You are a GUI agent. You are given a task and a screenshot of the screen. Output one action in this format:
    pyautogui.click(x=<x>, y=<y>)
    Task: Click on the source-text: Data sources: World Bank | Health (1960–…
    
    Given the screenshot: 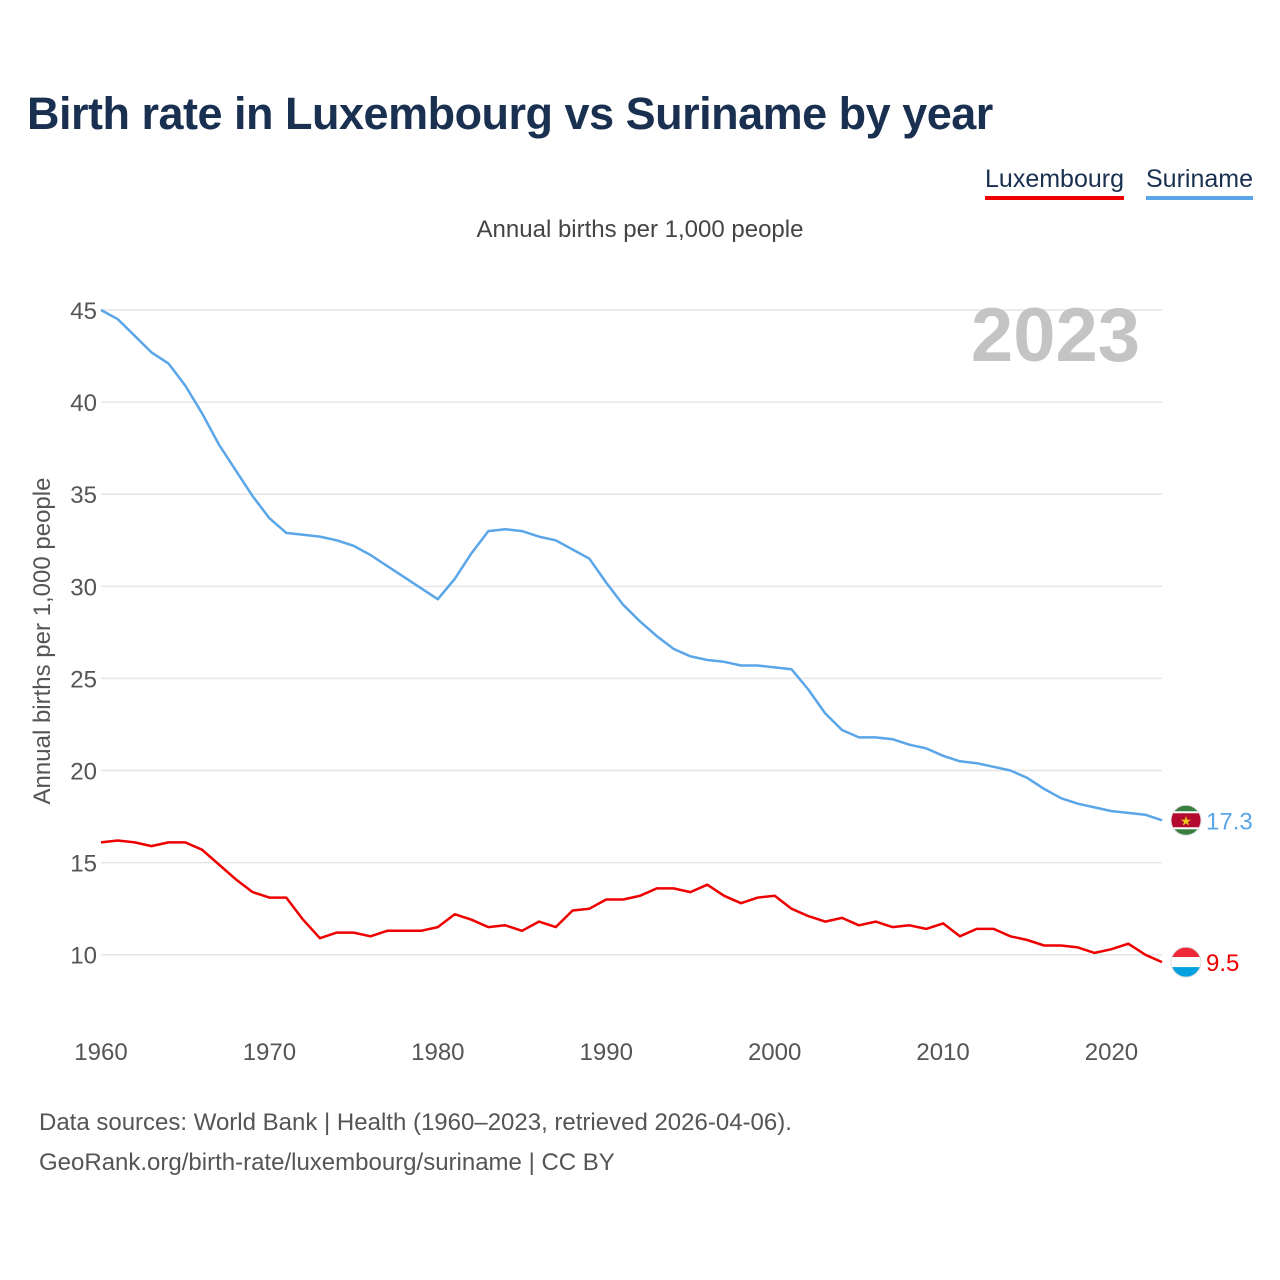 What is the action you would take?
    pyautogui.click(x=415, y=1122)
    